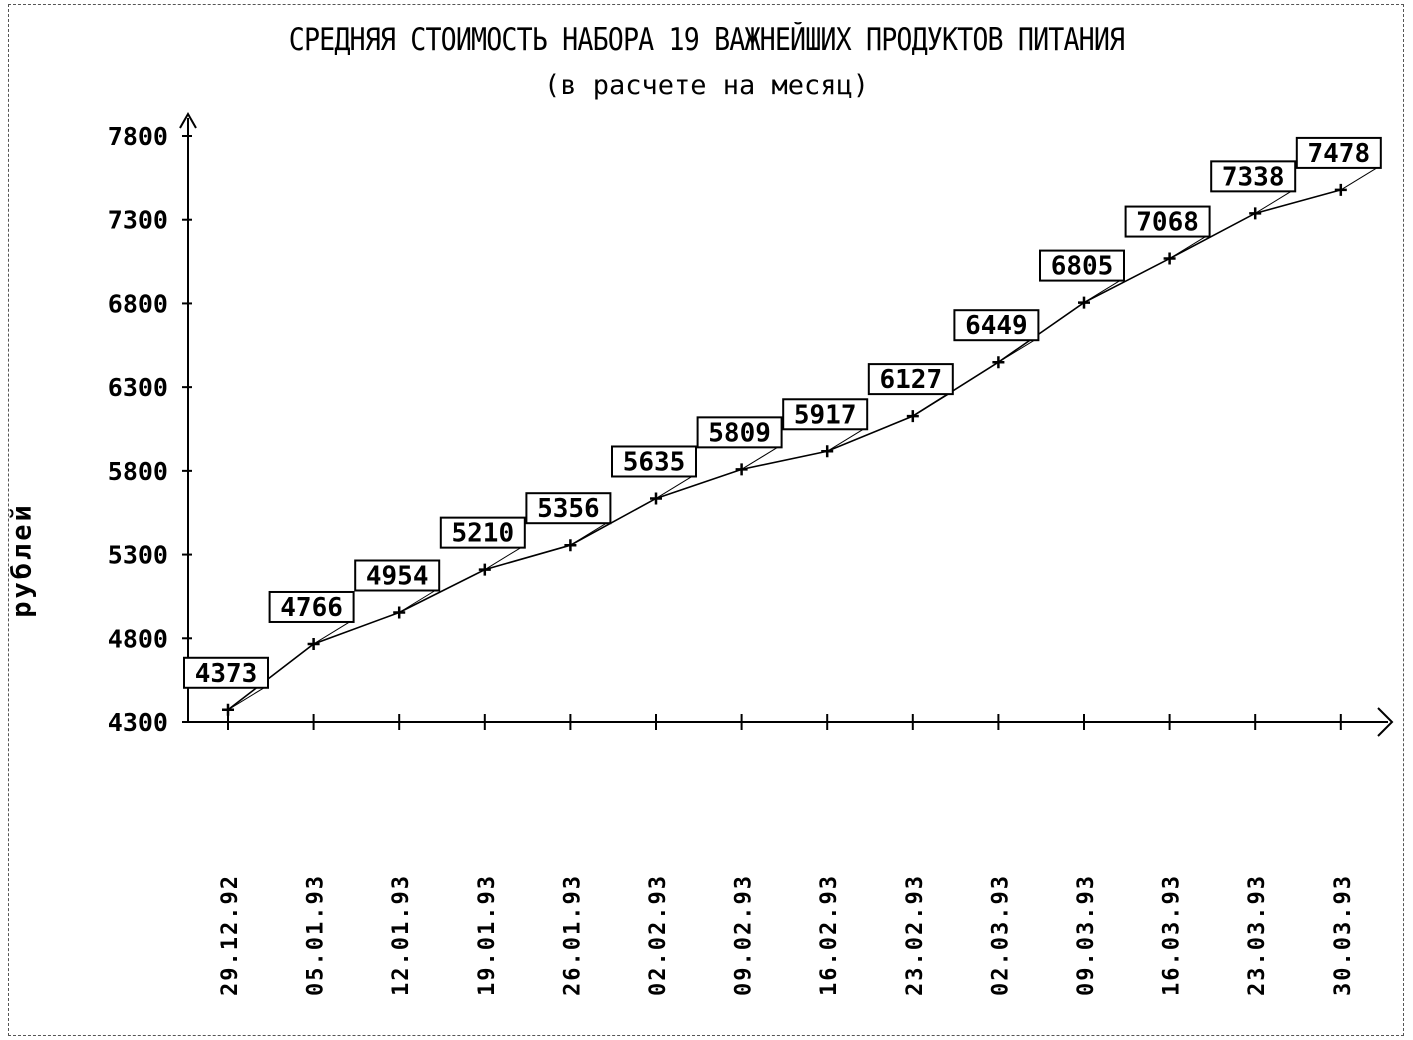  Describe the element at coordinates (316, 935) in the screenshot. I see `x-tick-label: 05.01.93` at that location.